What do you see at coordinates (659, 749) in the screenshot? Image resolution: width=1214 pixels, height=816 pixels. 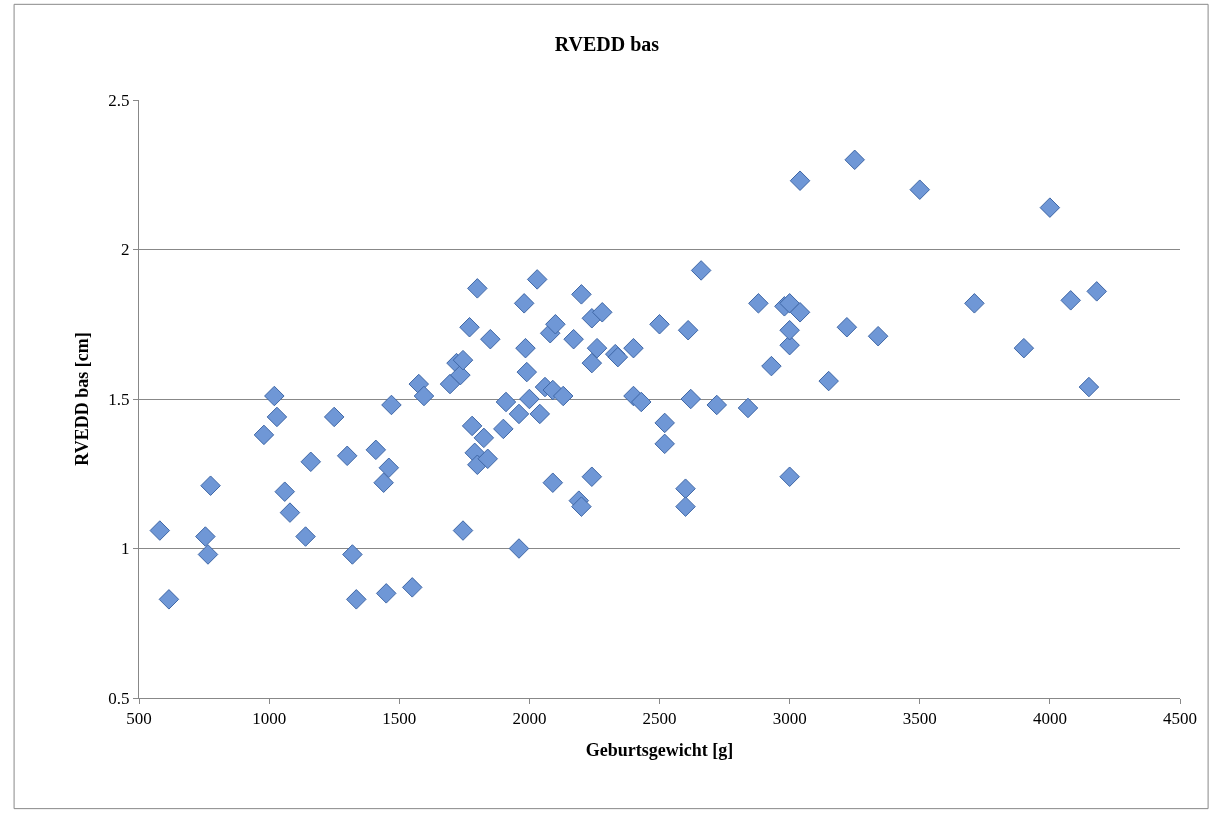 I see `x-axis-title: Geburtsgewicht [g]` at bounding box center [659, 749].